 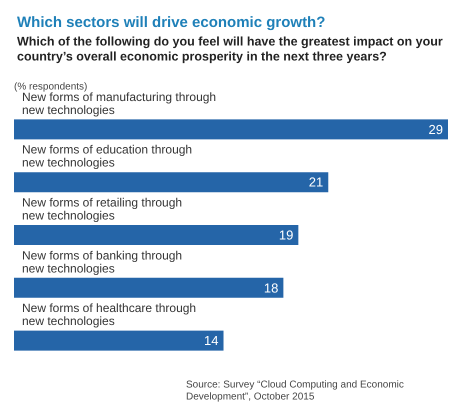 What do you see at coordinates (109, 314) in the screenshot?
I see `y-tick-label: New forms of healthcare through new technologies` at bounding box center [109, 314].